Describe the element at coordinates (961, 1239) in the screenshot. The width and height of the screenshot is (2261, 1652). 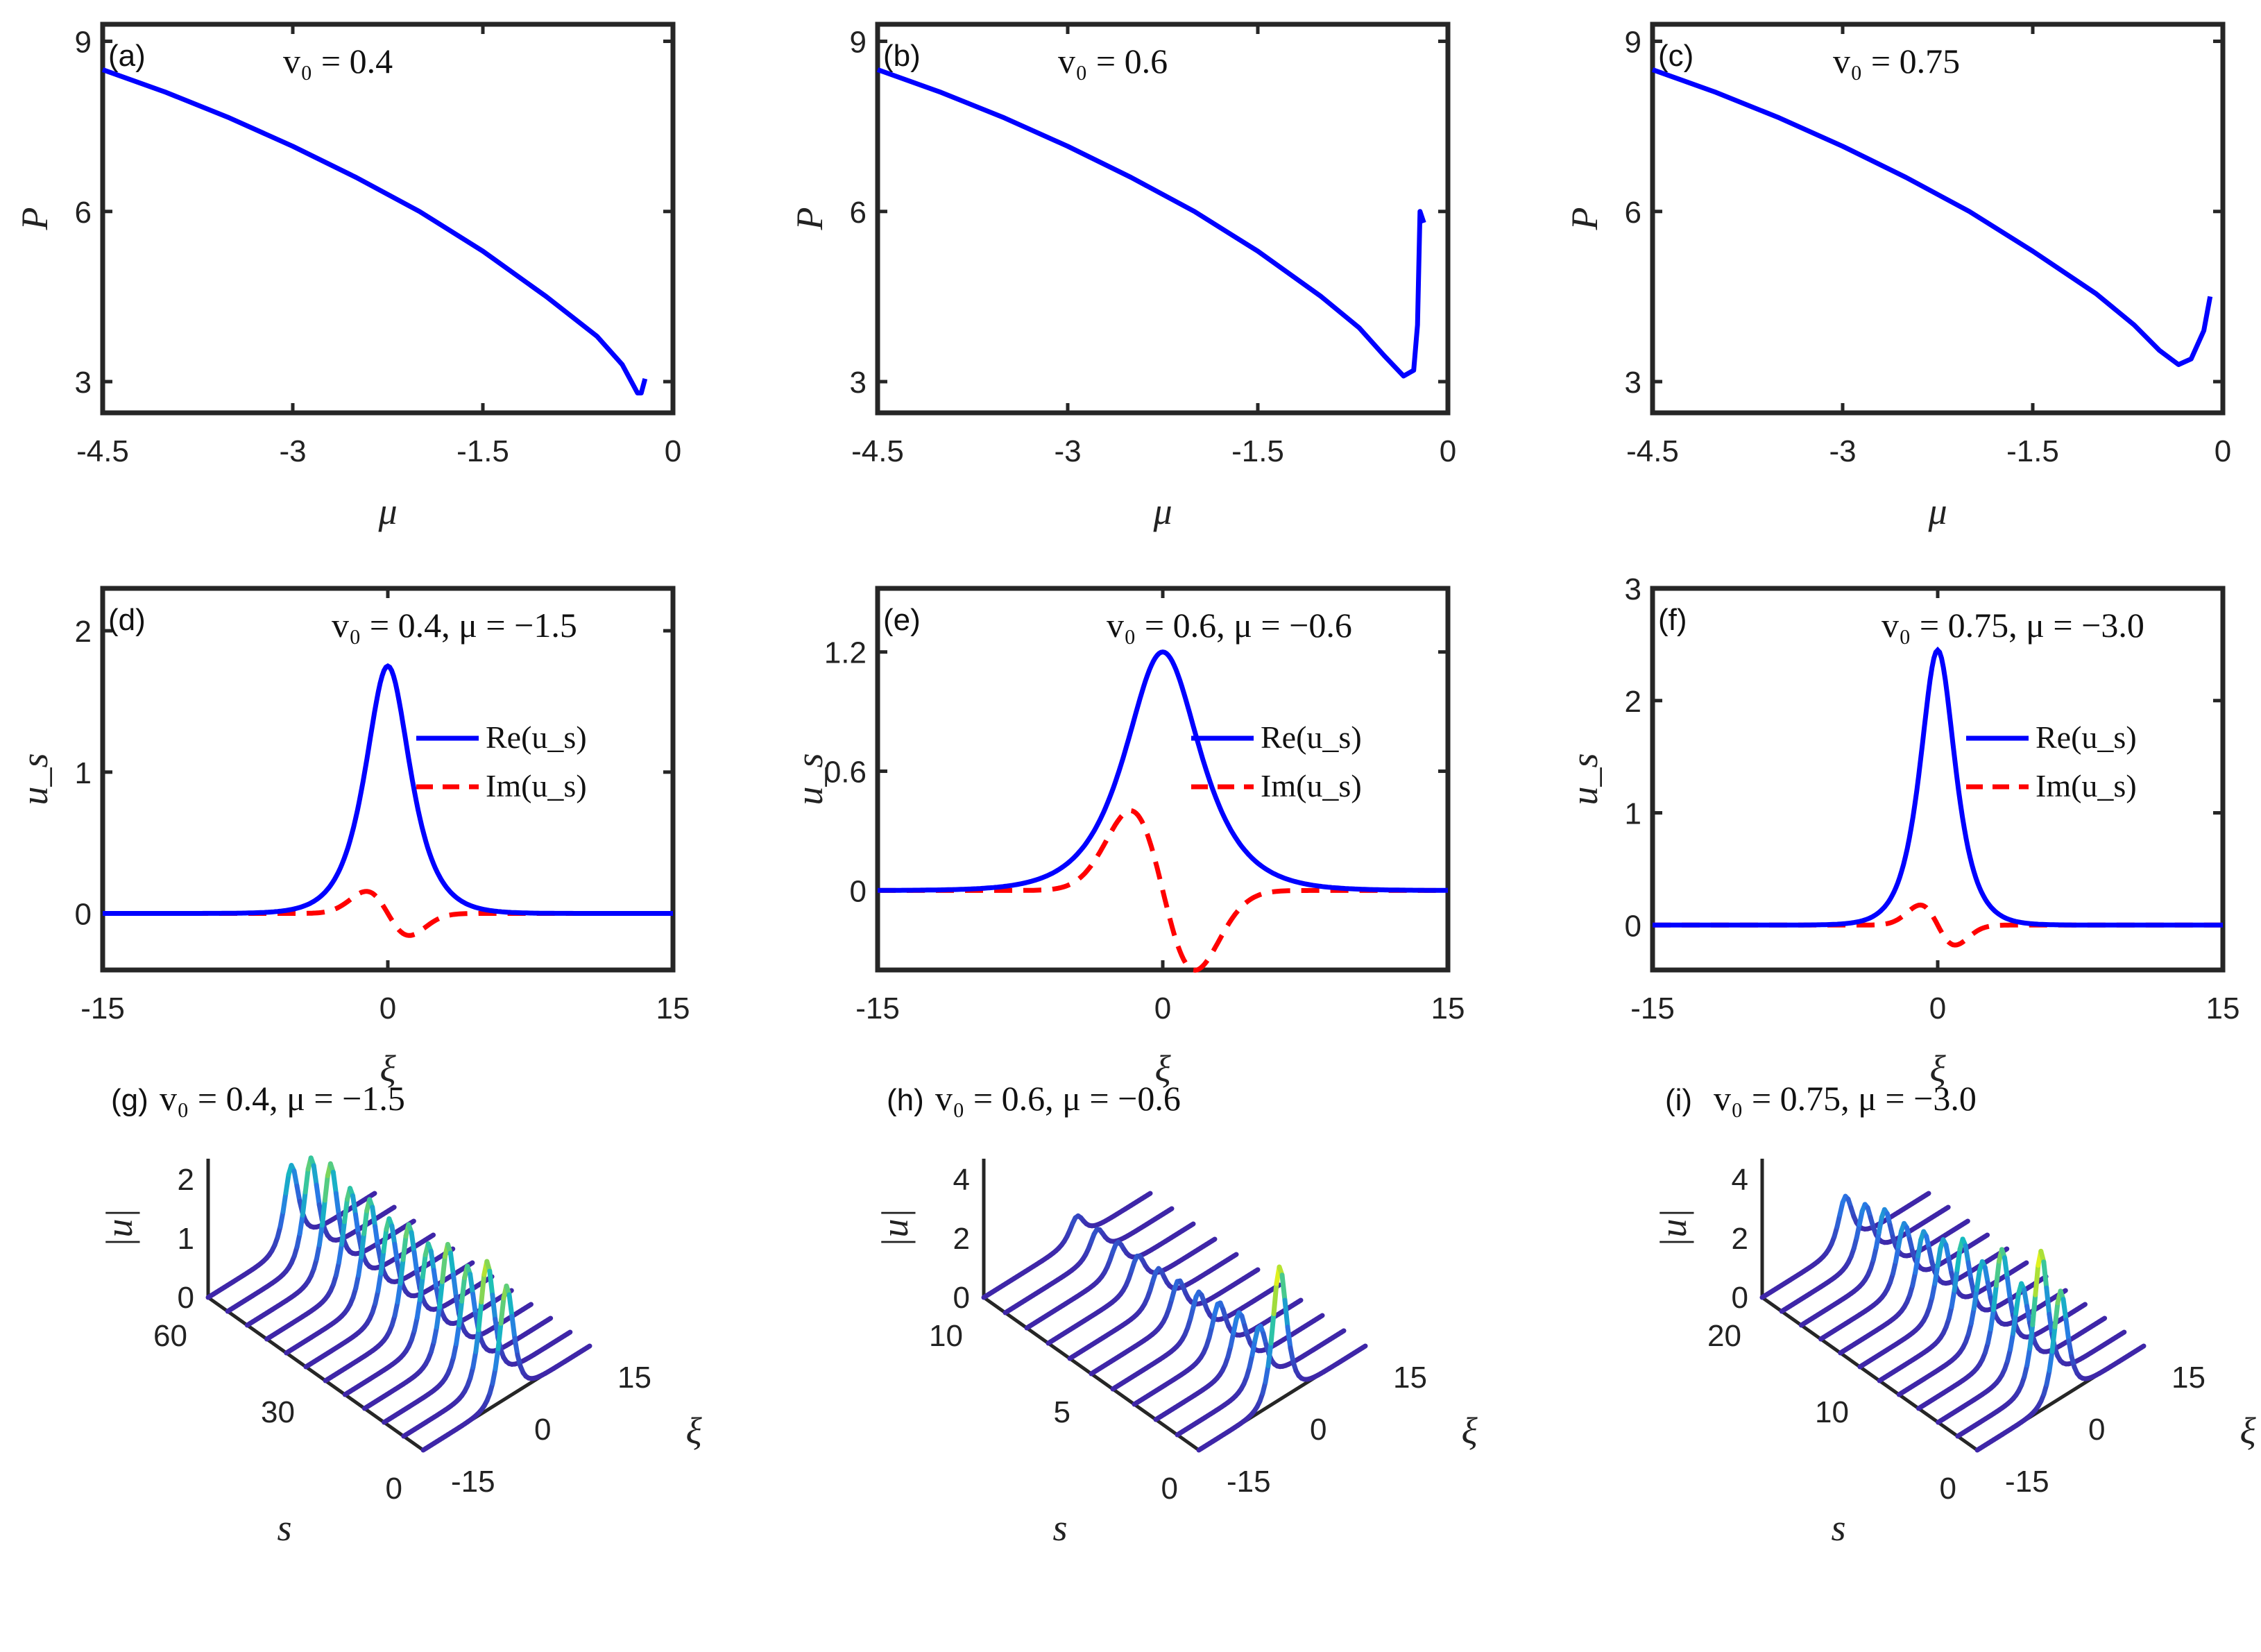
I see `u-tick-label: 2` at that location.